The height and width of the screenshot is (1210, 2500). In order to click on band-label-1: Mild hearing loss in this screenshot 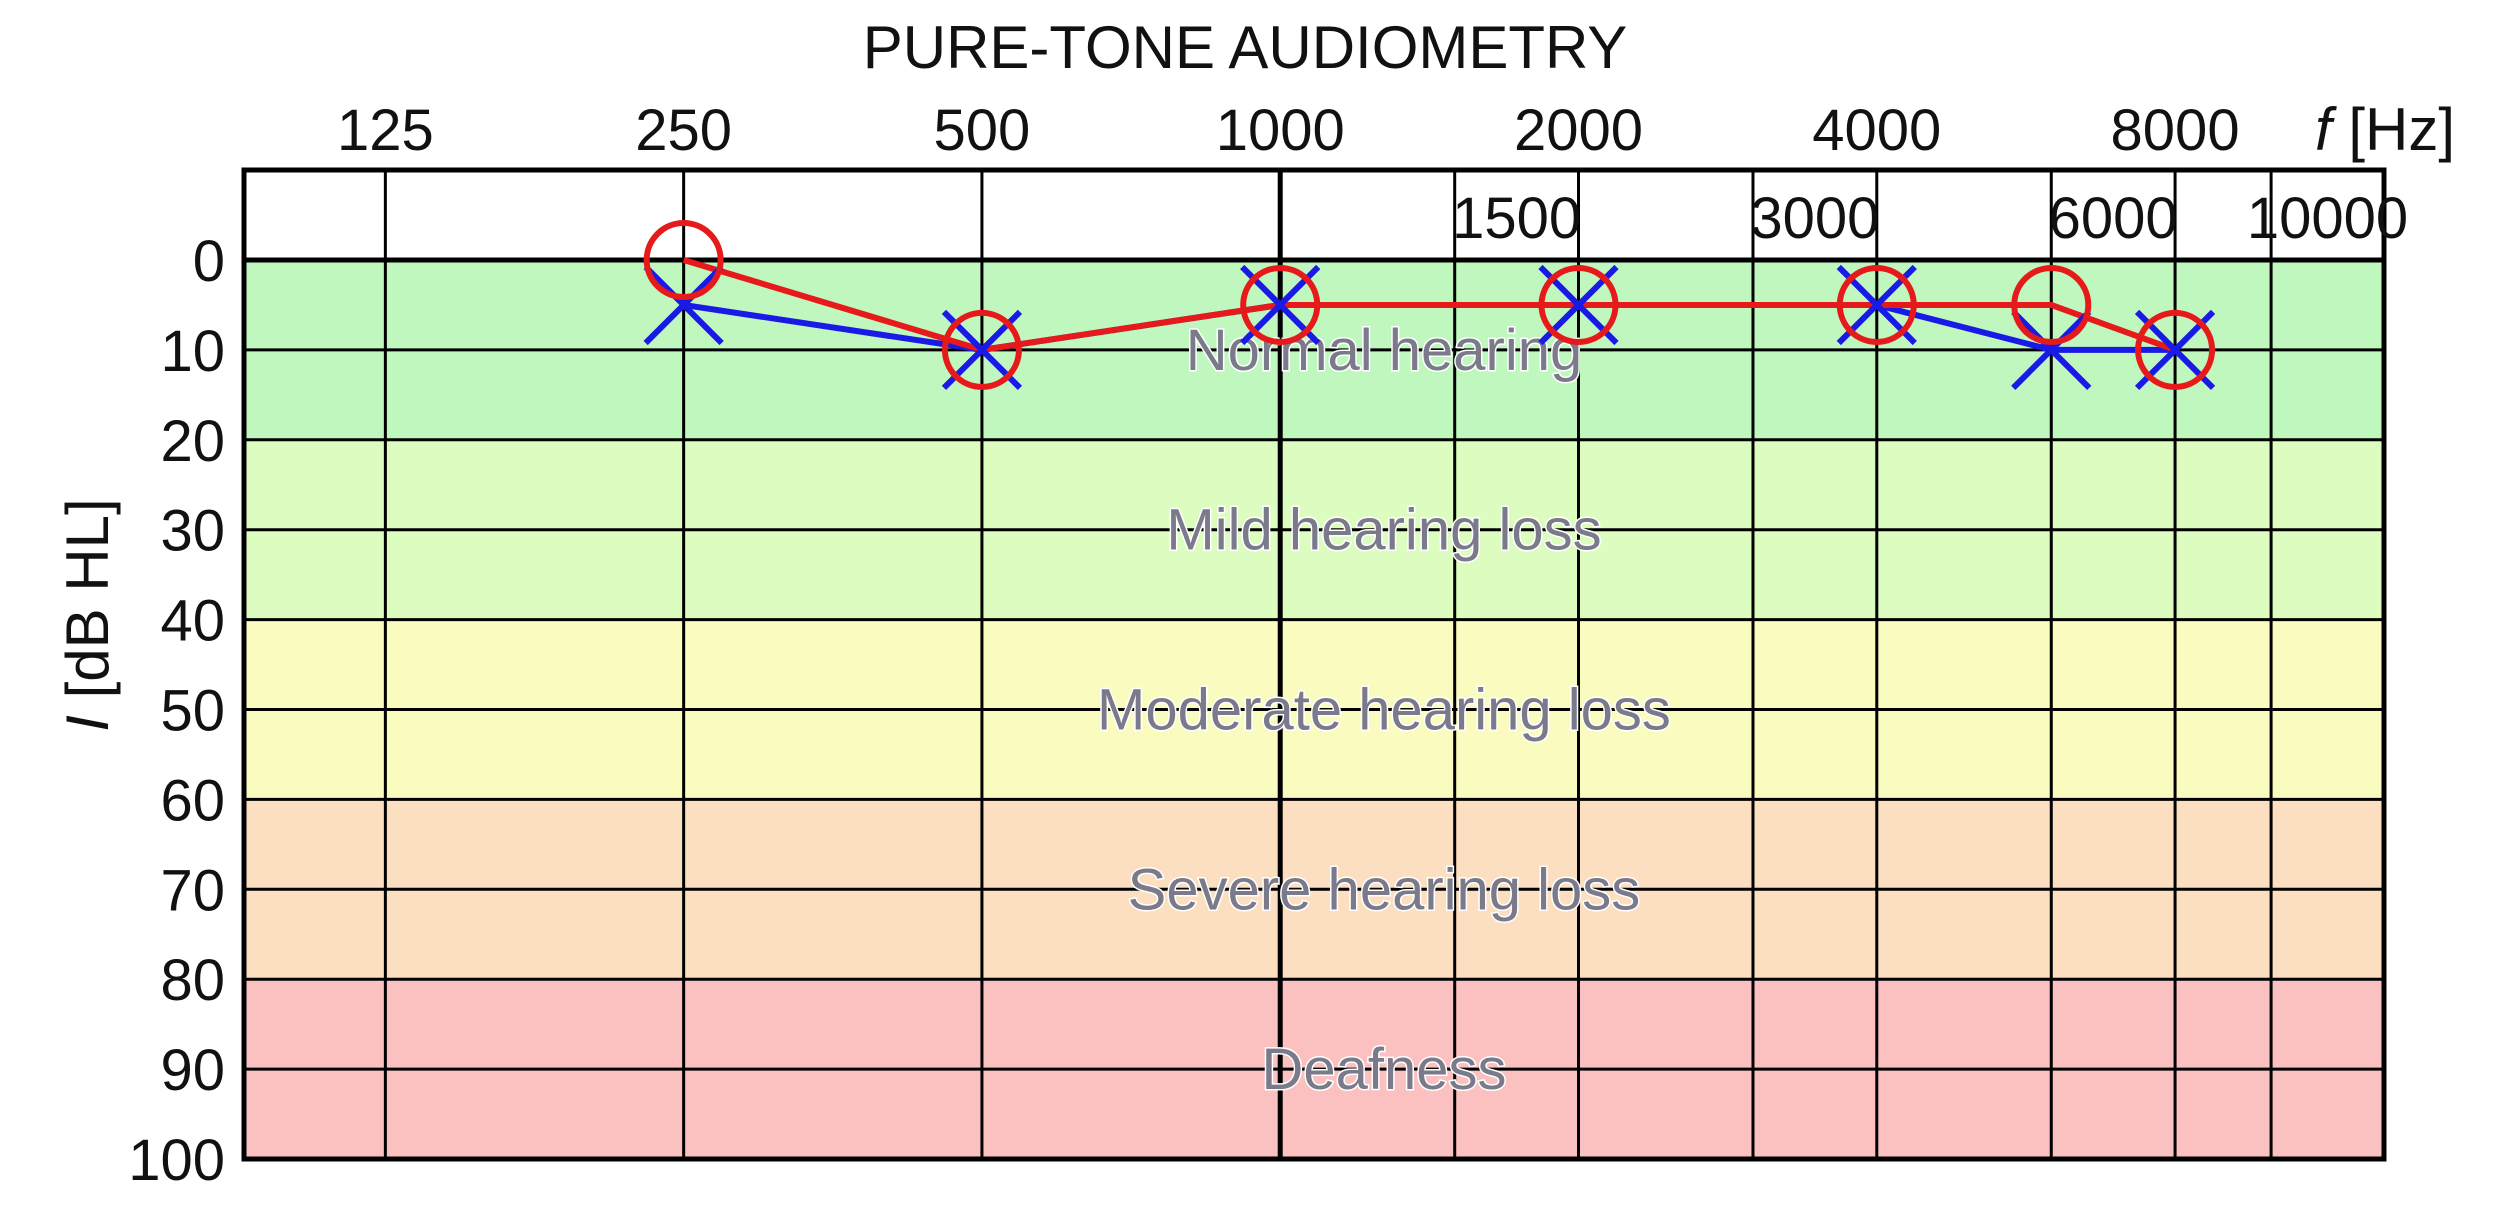, I will do `click(1383, 530)`.